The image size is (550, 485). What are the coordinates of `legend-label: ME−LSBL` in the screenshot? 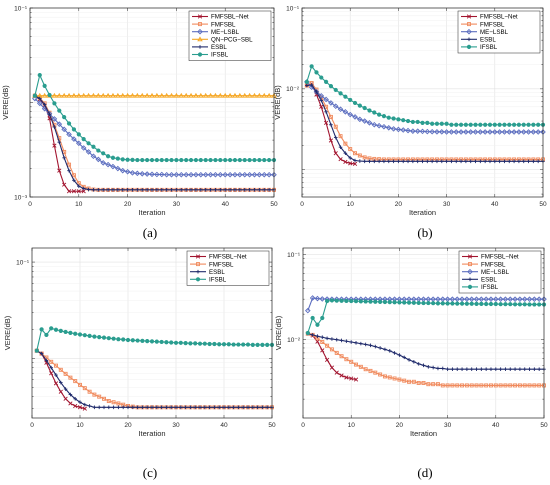 It's located at (495, 272).